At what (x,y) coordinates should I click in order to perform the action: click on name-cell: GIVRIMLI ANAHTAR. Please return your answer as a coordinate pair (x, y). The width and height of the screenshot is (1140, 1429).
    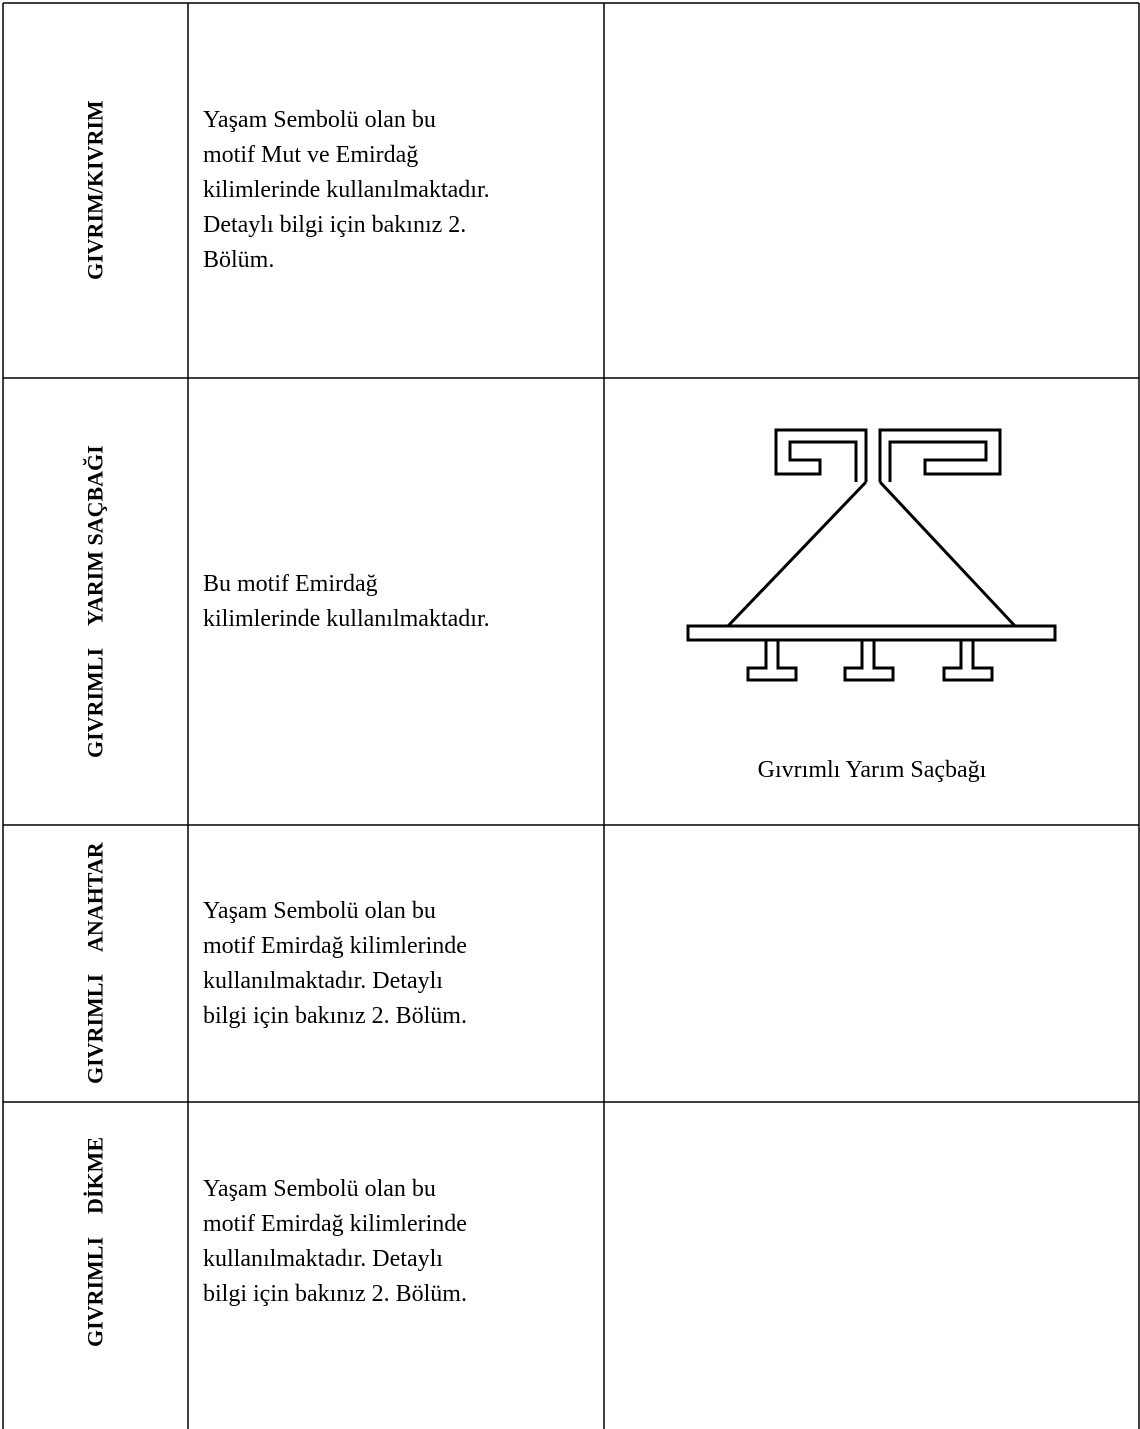
    Looking at the image, I should click on (95, 963).